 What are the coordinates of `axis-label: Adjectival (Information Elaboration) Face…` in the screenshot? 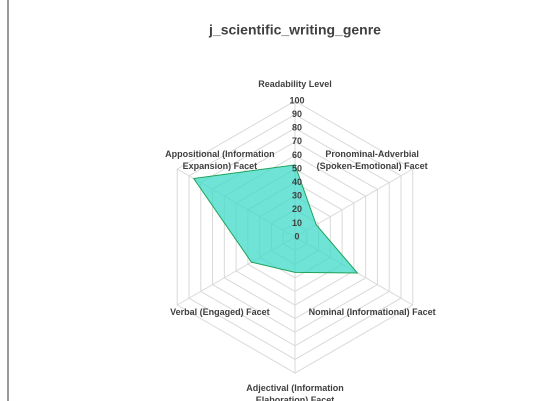 It's located at (295, 392).